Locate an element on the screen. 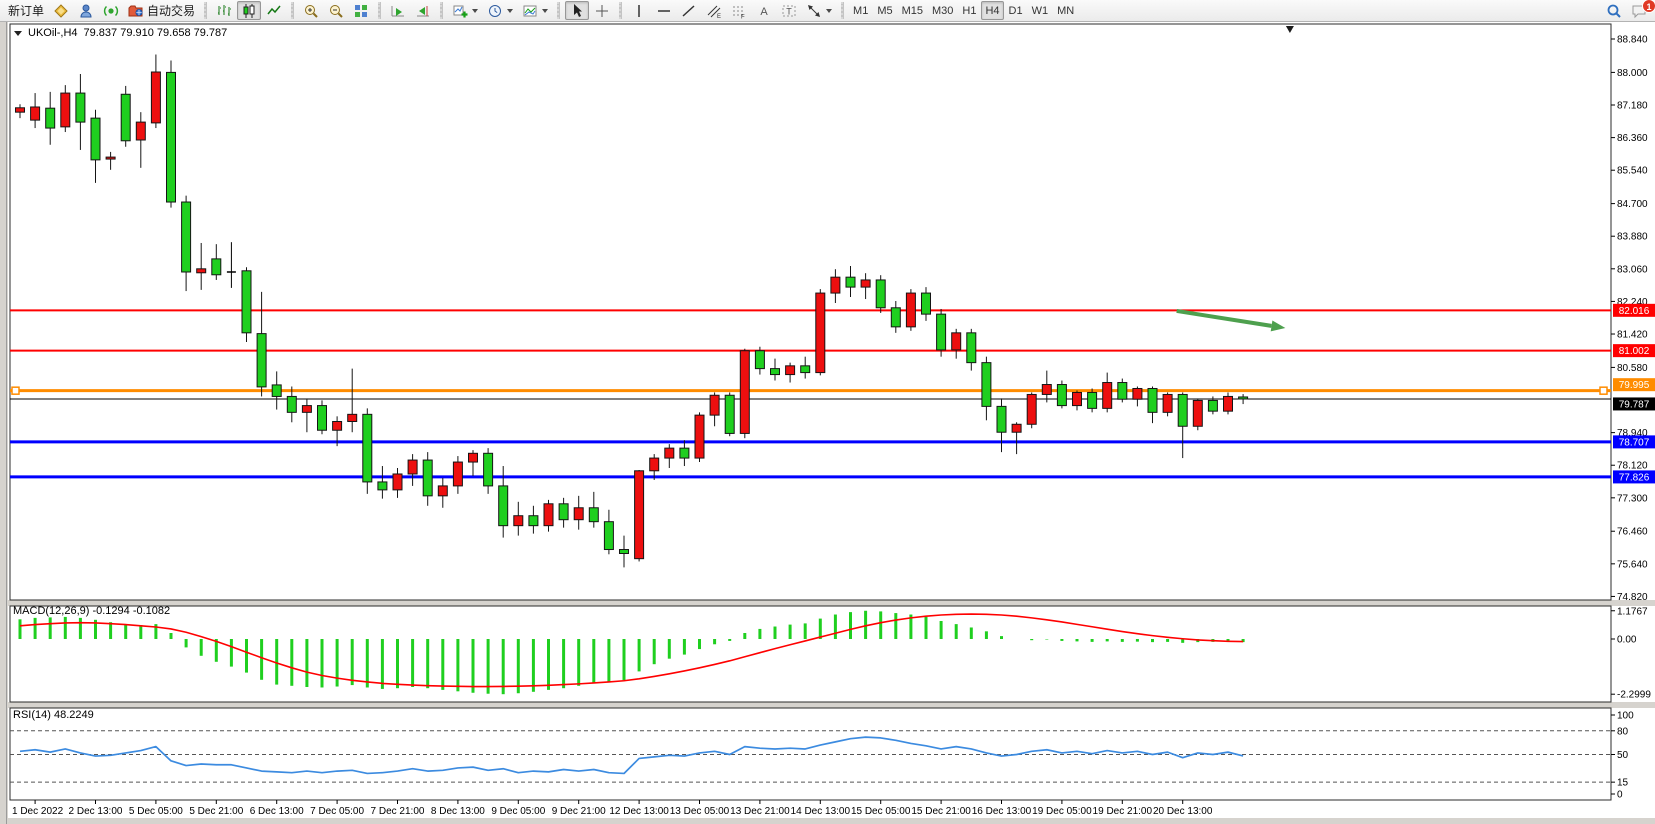  svg-text: 100 is located at coordinates (1625, 716).